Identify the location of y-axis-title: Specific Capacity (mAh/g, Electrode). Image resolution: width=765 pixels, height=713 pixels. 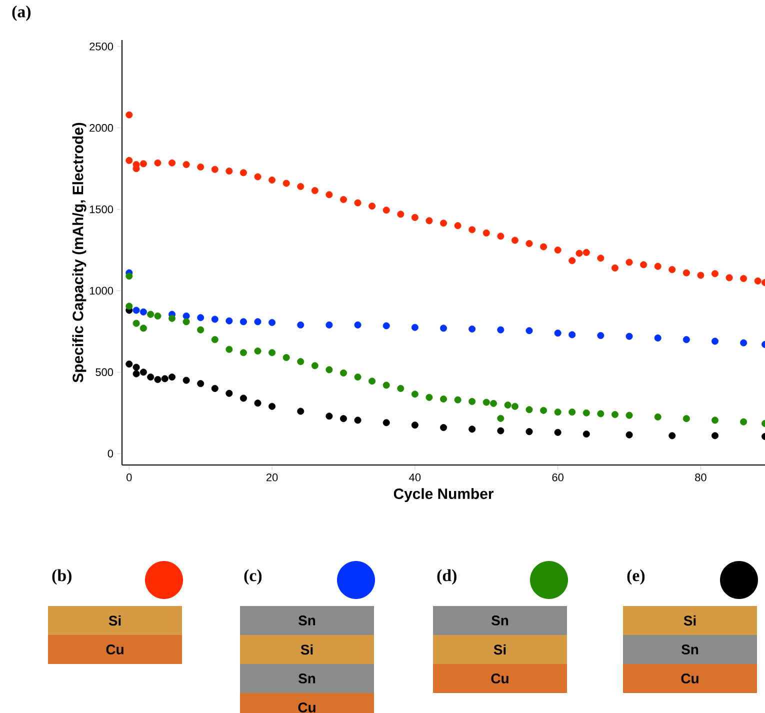
(79, 252).